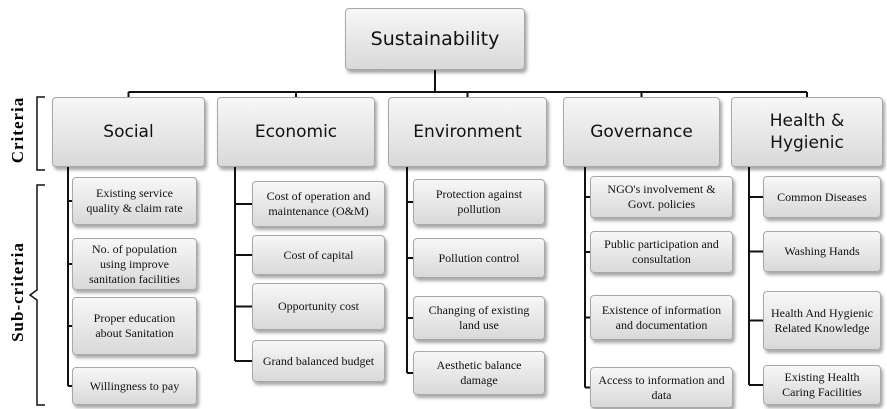 The height and width of the screenshot is (409, 887). I want to click on sub-criterion-node: Protection against pollution, so click(479, 202).